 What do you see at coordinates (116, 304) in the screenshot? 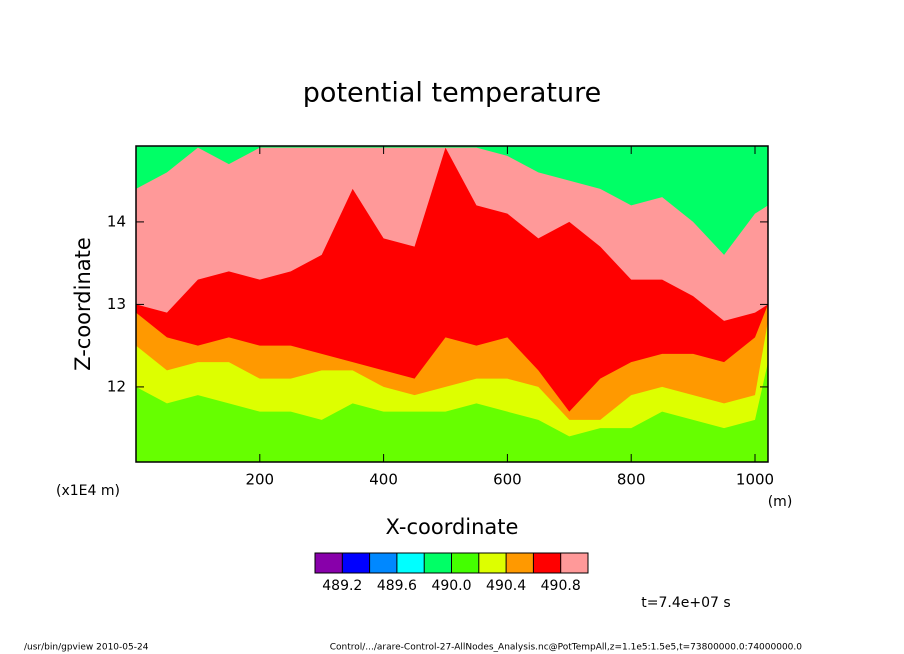
I see `y-tick-label: 13` at bounding box center [116, 304].